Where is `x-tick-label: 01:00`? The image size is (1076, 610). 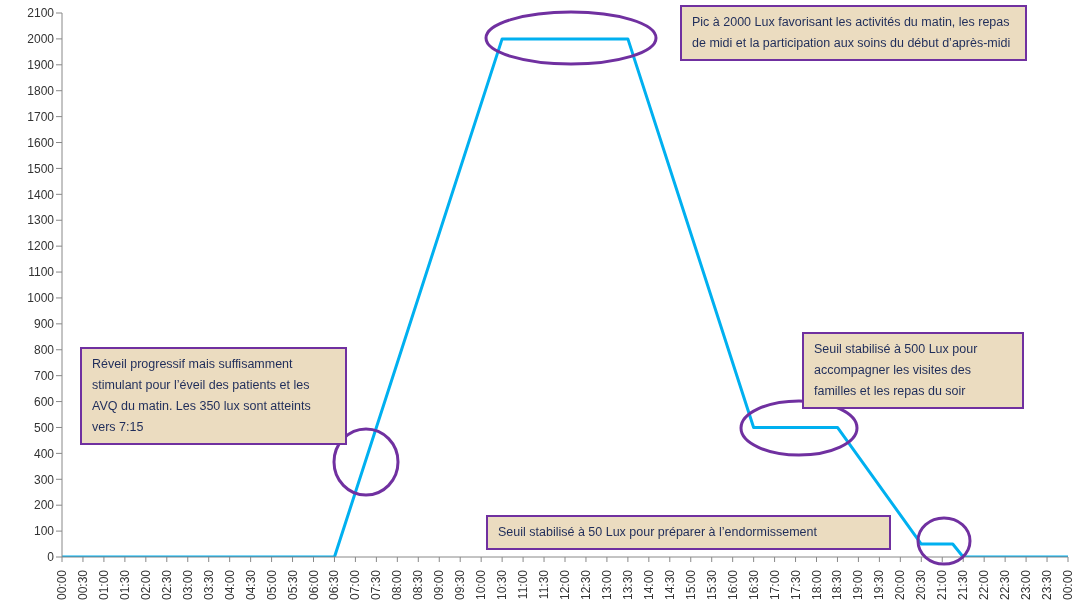
x-tick-label: 01:00 is located at coordinates (103, 585).